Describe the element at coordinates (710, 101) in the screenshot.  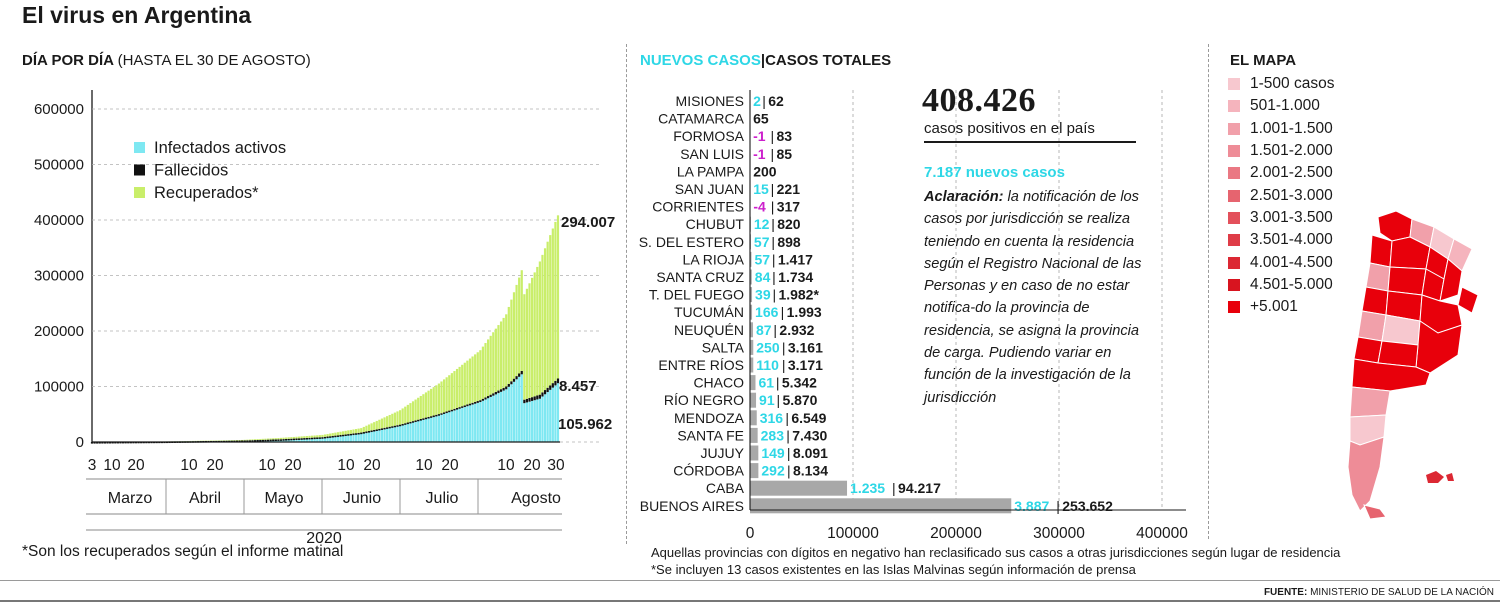
I see `bar-category-label: MISIONES` at that location.